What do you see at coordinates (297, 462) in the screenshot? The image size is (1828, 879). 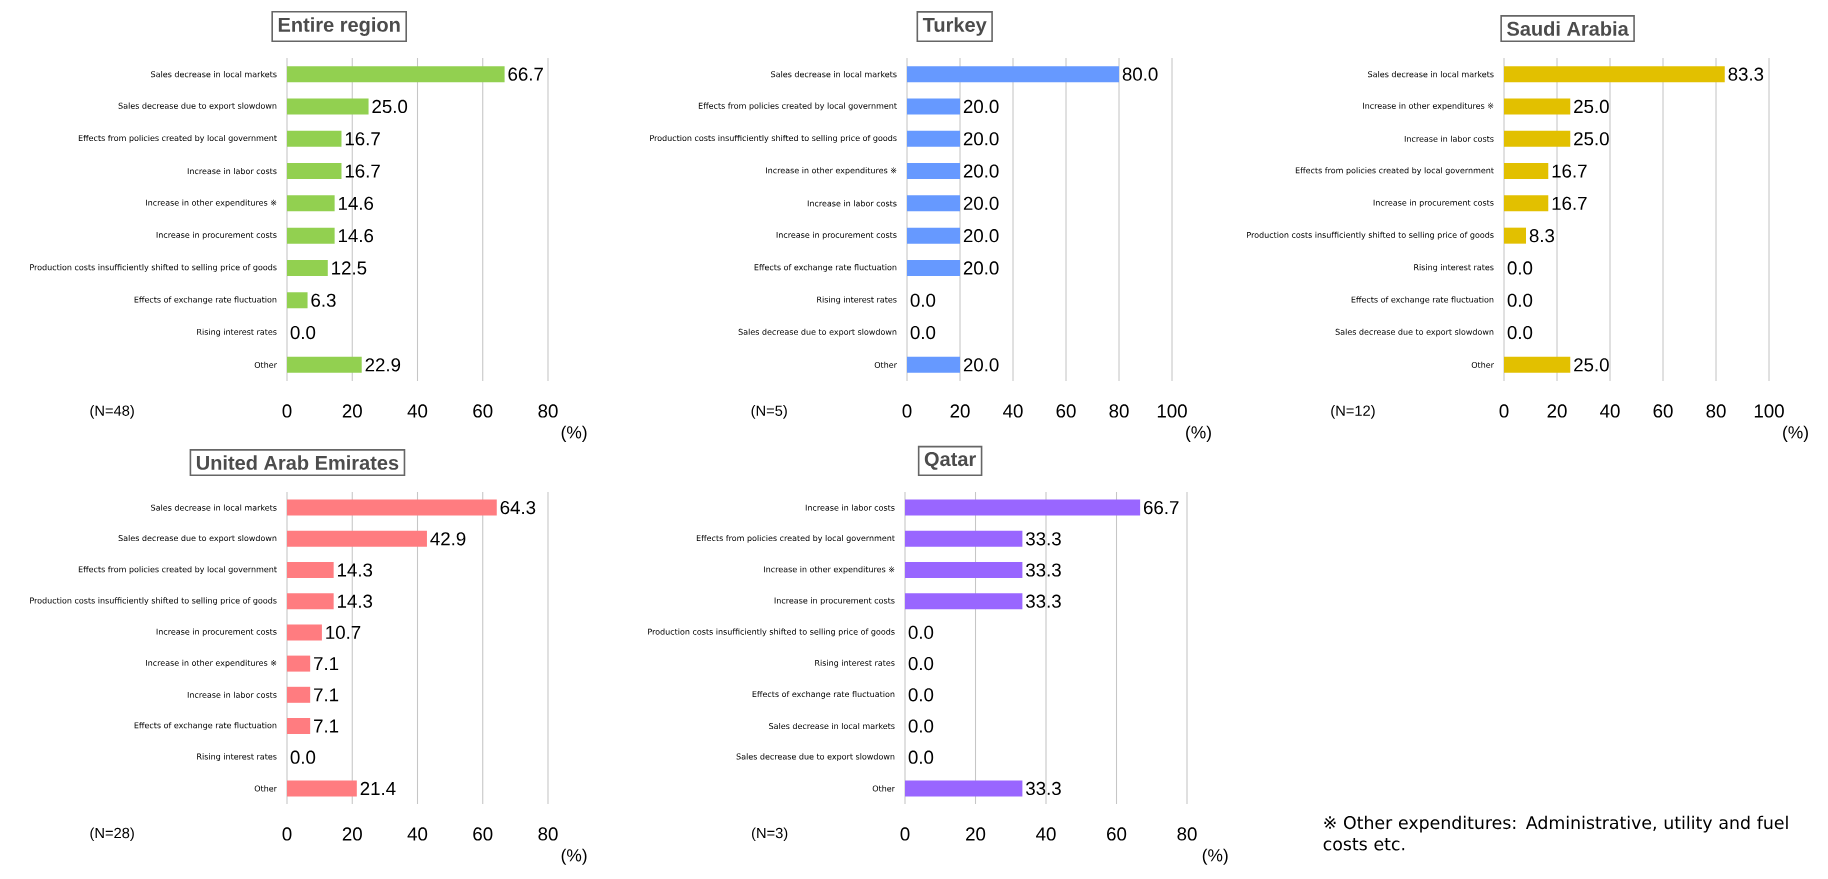 I see `chart-title: United Arab Emirates` at bounding box center [297, 462].